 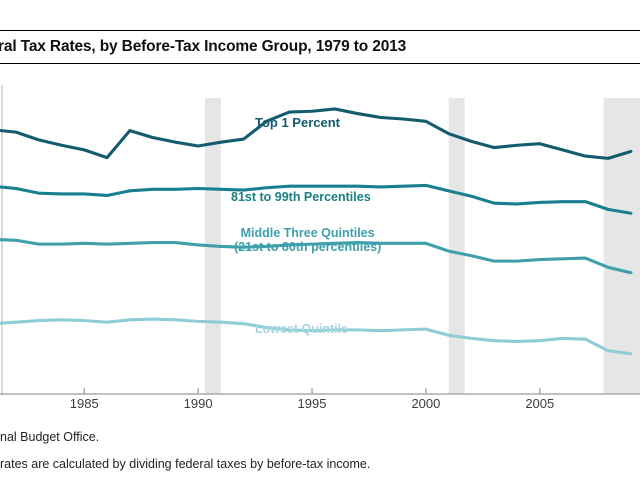 I want to click on series-line-81st-to-99th-percentiles, so click(x=316, y=199).